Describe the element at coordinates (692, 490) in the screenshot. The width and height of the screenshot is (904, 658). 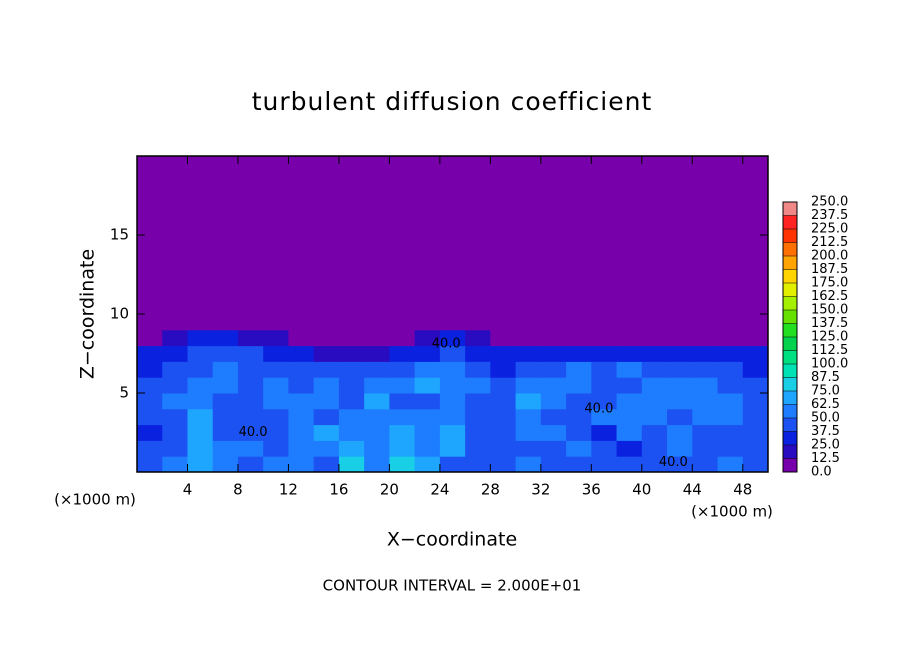
I see `x-tick-label: 44` at that location.